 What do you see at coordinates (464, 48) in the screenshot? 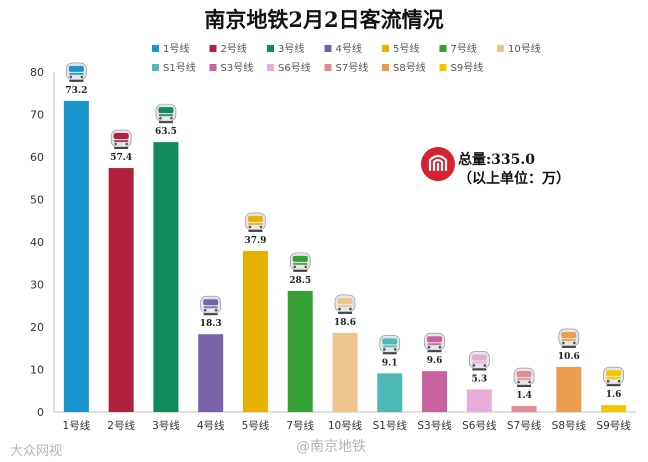
I see `legend-label: 7号线` at bounding box center [464, 48].